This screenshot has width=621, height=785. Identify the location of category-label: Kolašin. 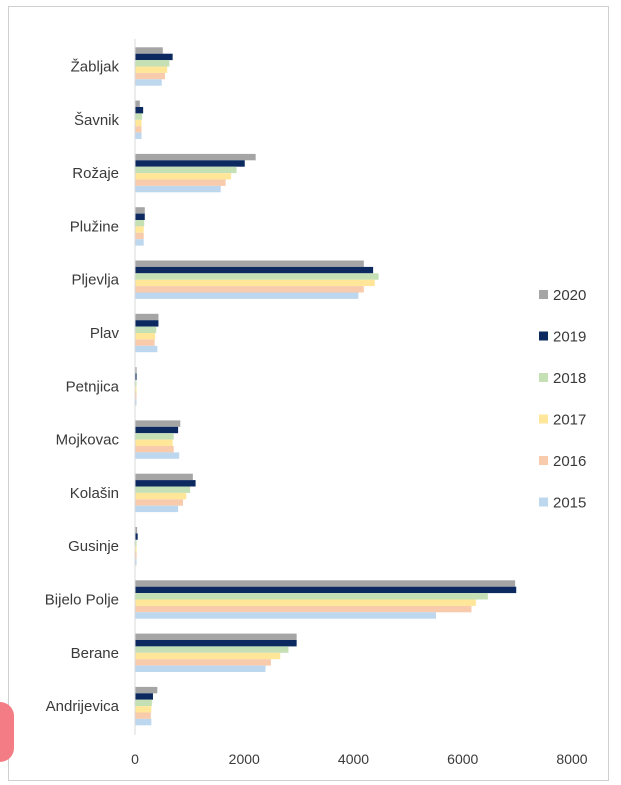
(94, 493).